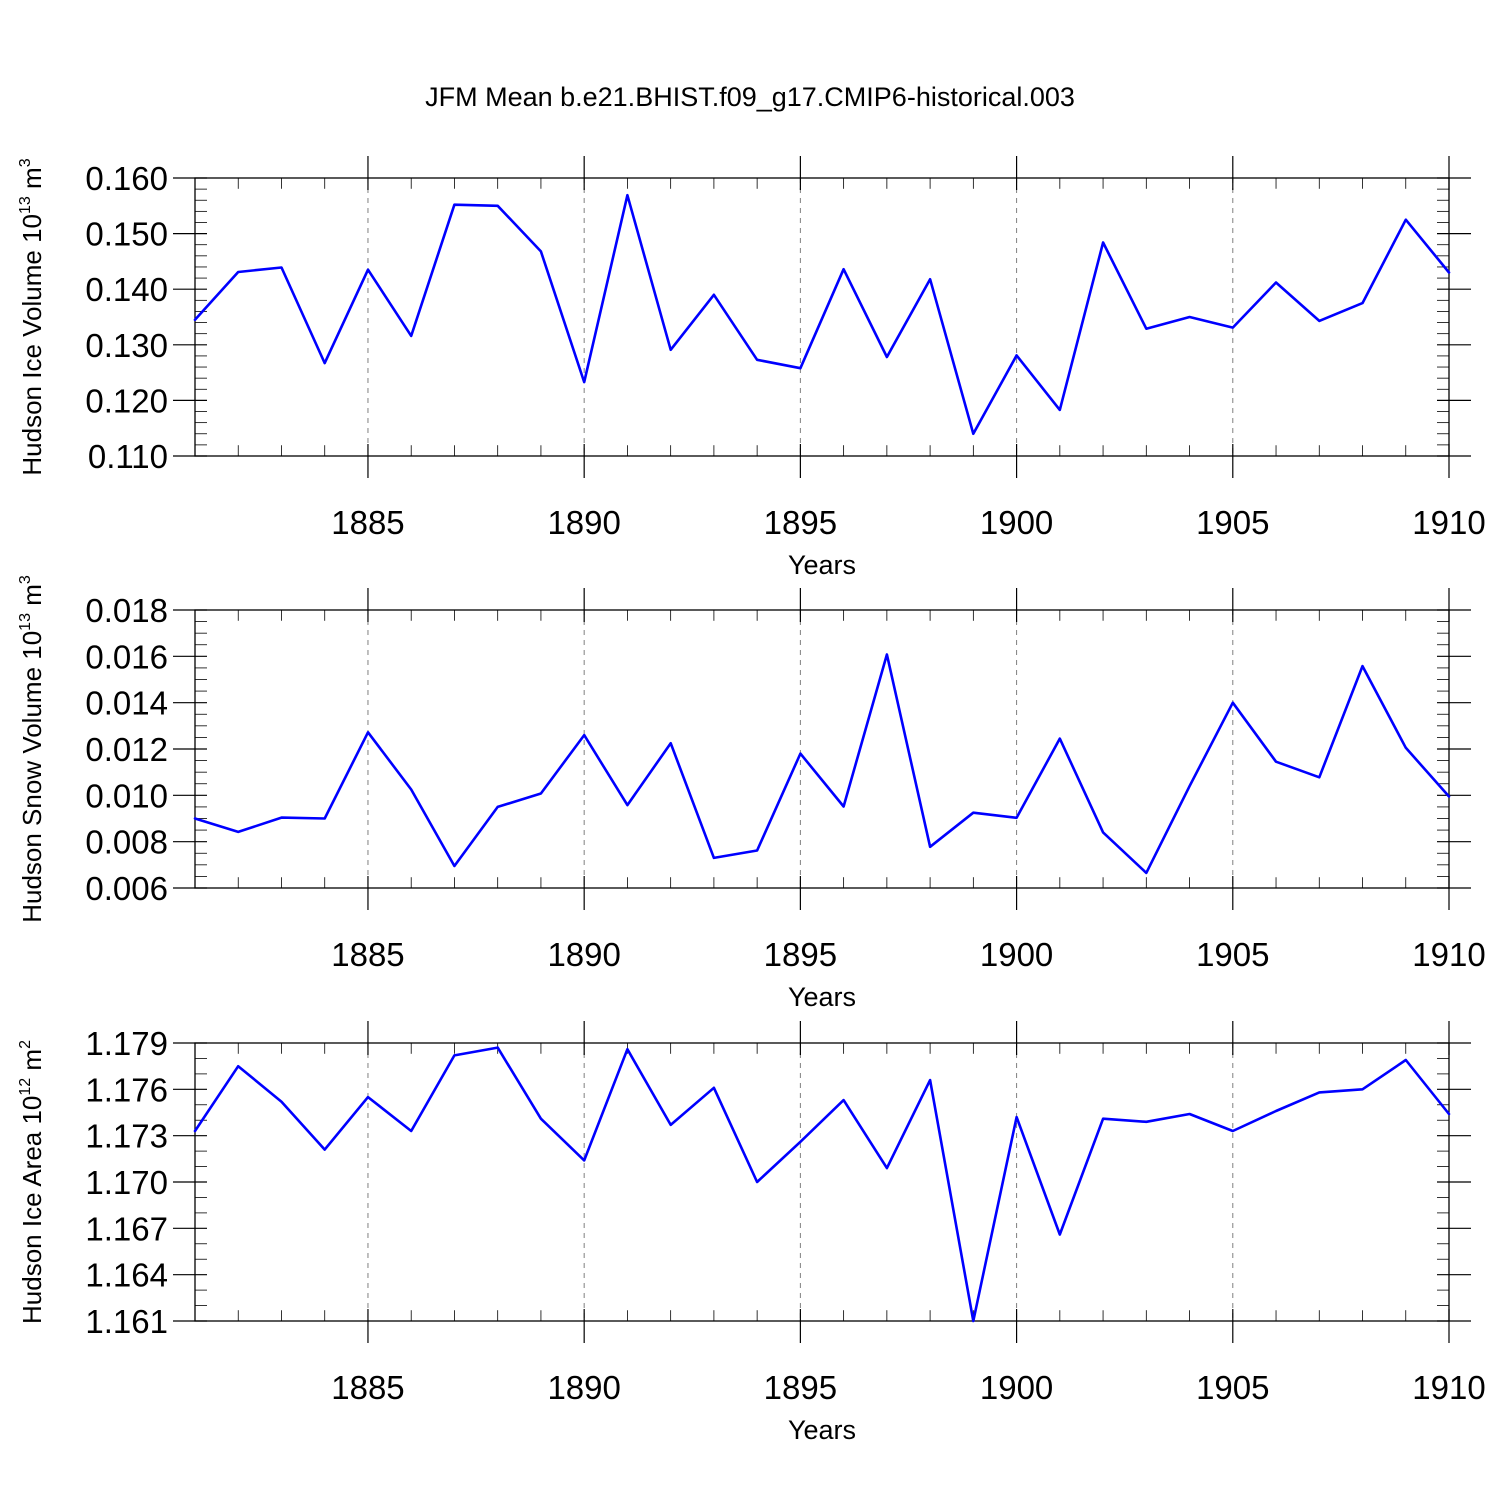 This screenshot has width=1500, height=1500. What do you see at coordinates (126, 234) in the screenshot?
I see `y-tick-label: 0.150` at bounding box center [126, 234].